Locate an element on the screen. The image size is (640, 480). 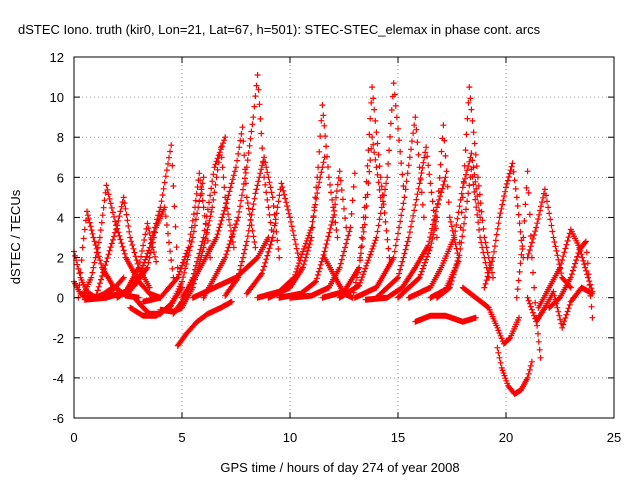
x-tick-label: 5 is located at coordinates (181, 437).